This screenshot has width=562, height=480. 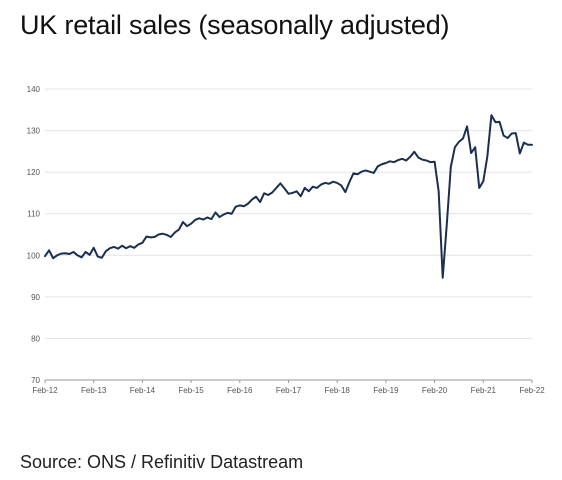 I want to click on x-tick-label: Feb-13, so click(x=94, y=390).